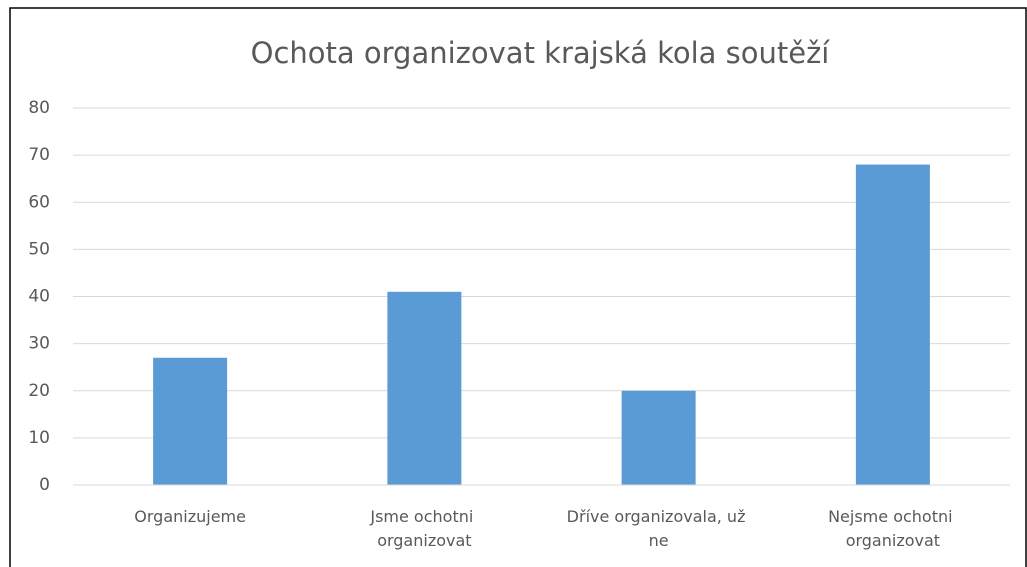  What do you see at coordinates (893, 528) in the screenshot?
I see `x-tick-label: Nejsme ochotni organizovat` at bounding box center [893, 528].